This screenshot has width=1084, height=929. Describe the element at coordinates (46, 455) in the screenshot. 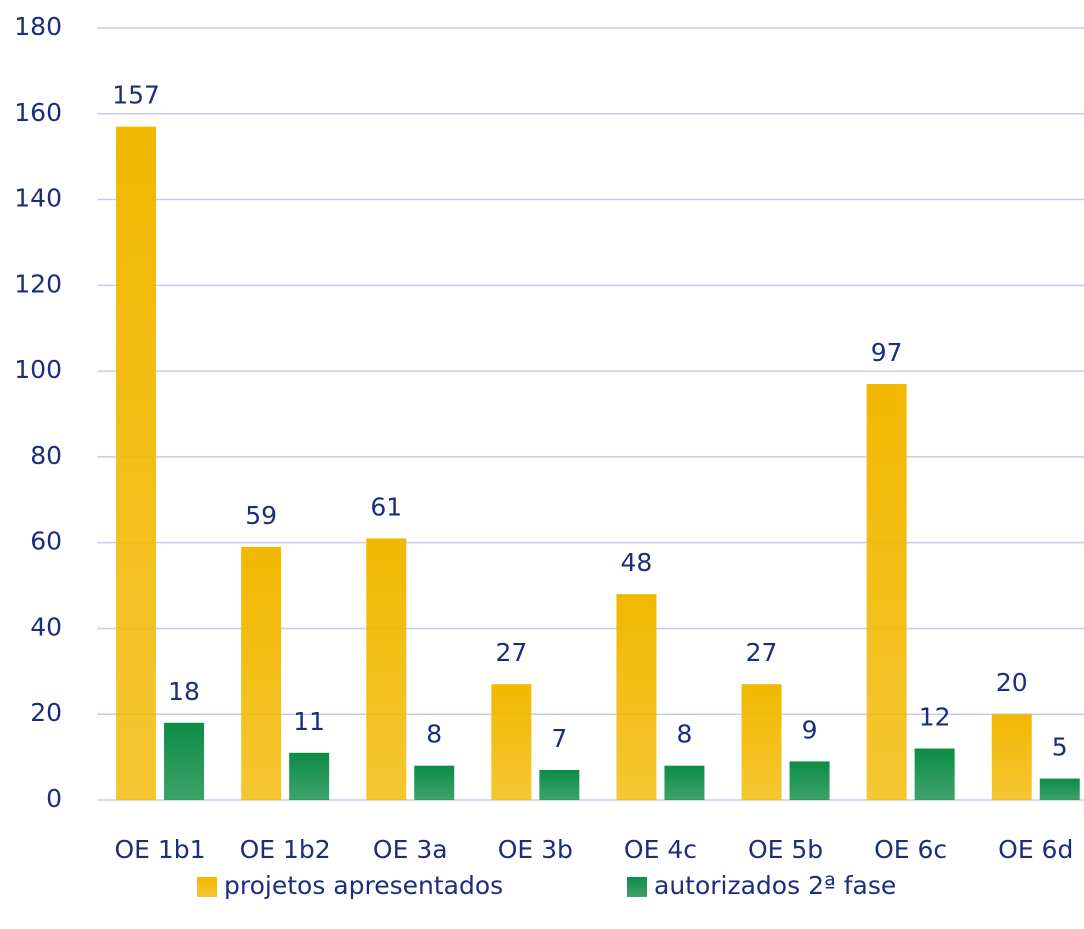

I see `y-tick-label: 80` at that location.